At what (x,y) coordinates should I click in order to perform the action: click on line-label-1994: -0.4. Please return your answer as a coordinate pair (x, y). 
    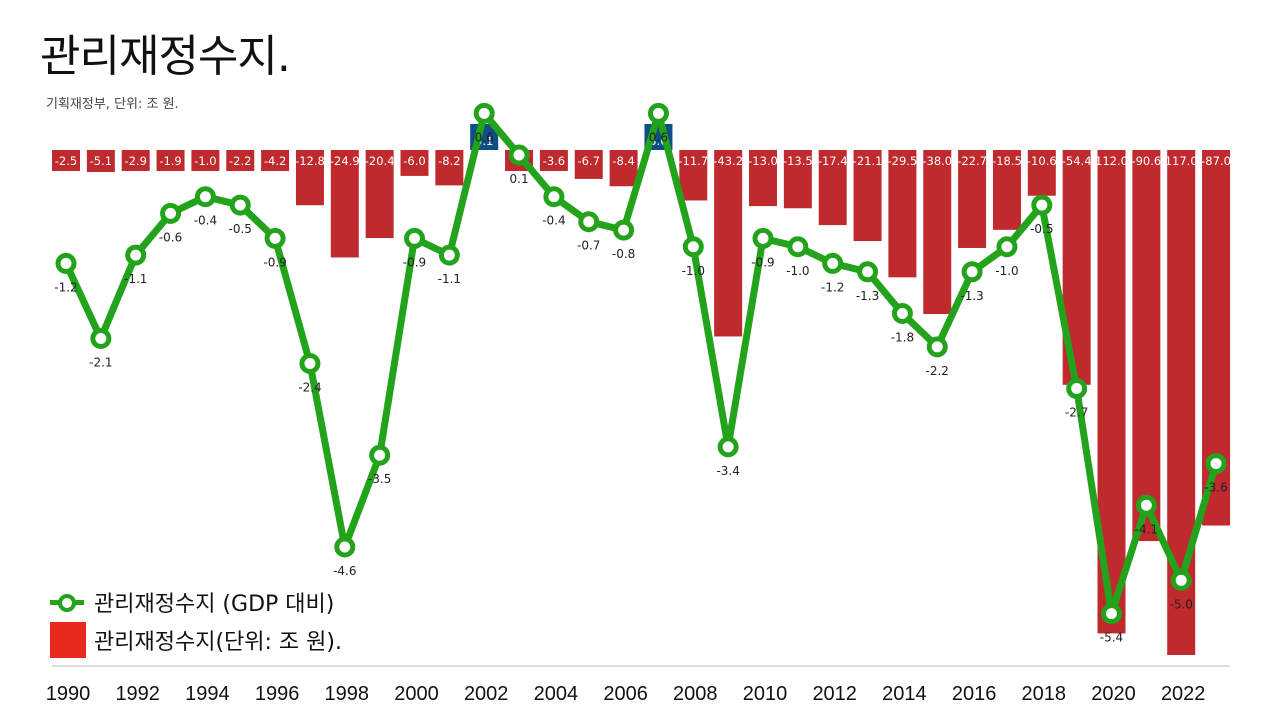
    Looking at the image, I should click on (205, 221).